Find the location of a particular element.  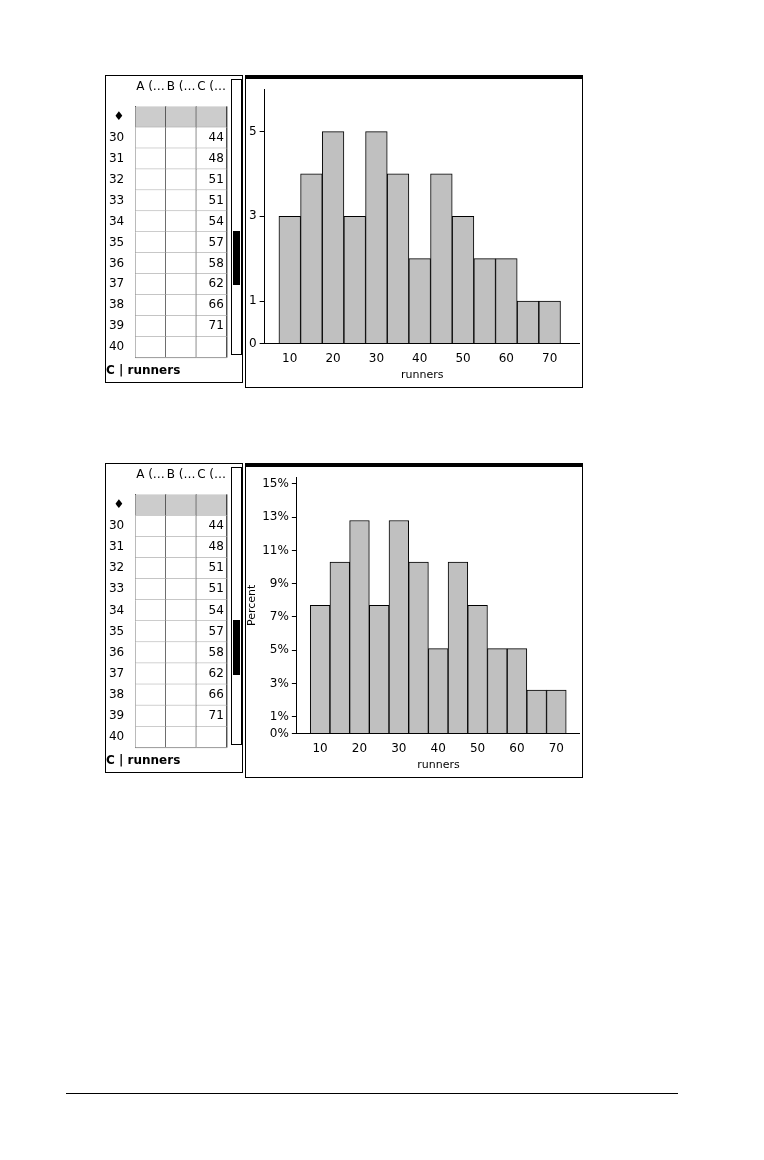

y-tick-label: 9% is located at coordinates (279, 582).